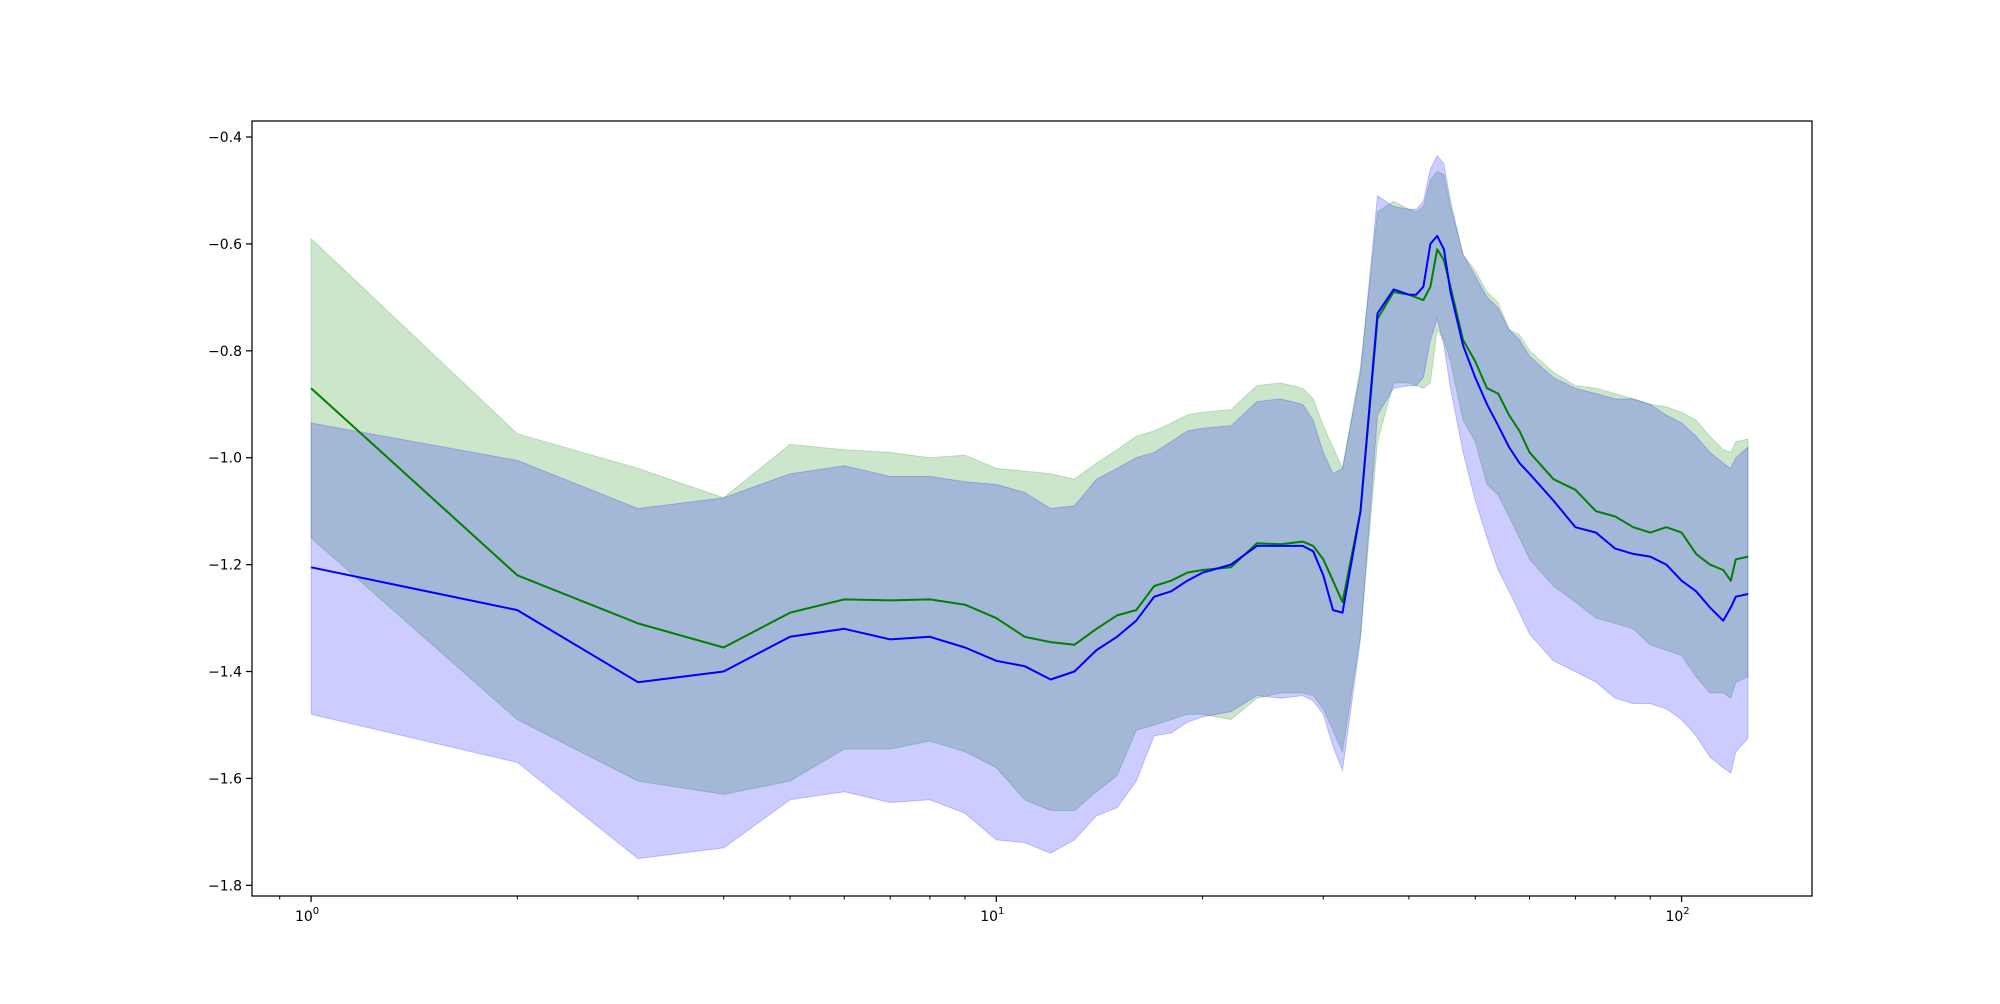 The height and width of the screenshot is (1004, 2000). What do you see at coordinates (225, 138) in the screenshot?
I see `y-tick-label: −0.4` at bounding box center [225, 138].